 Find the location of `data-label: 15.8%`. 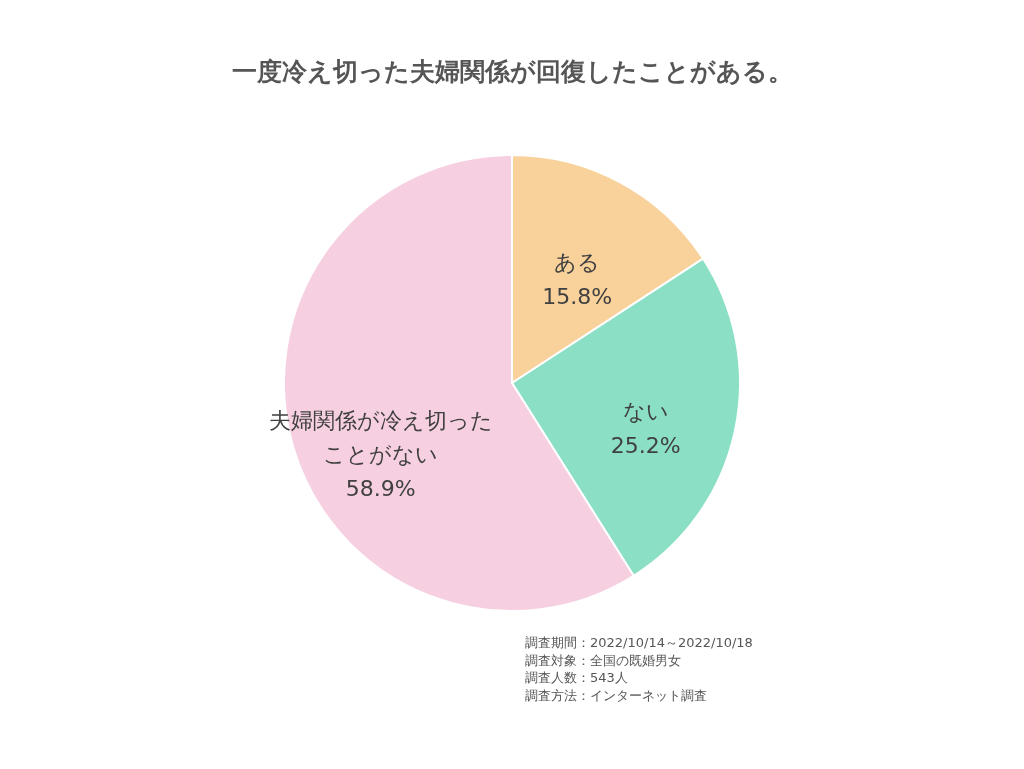

data-label: 15.8% is located at coordinates (577, 296).